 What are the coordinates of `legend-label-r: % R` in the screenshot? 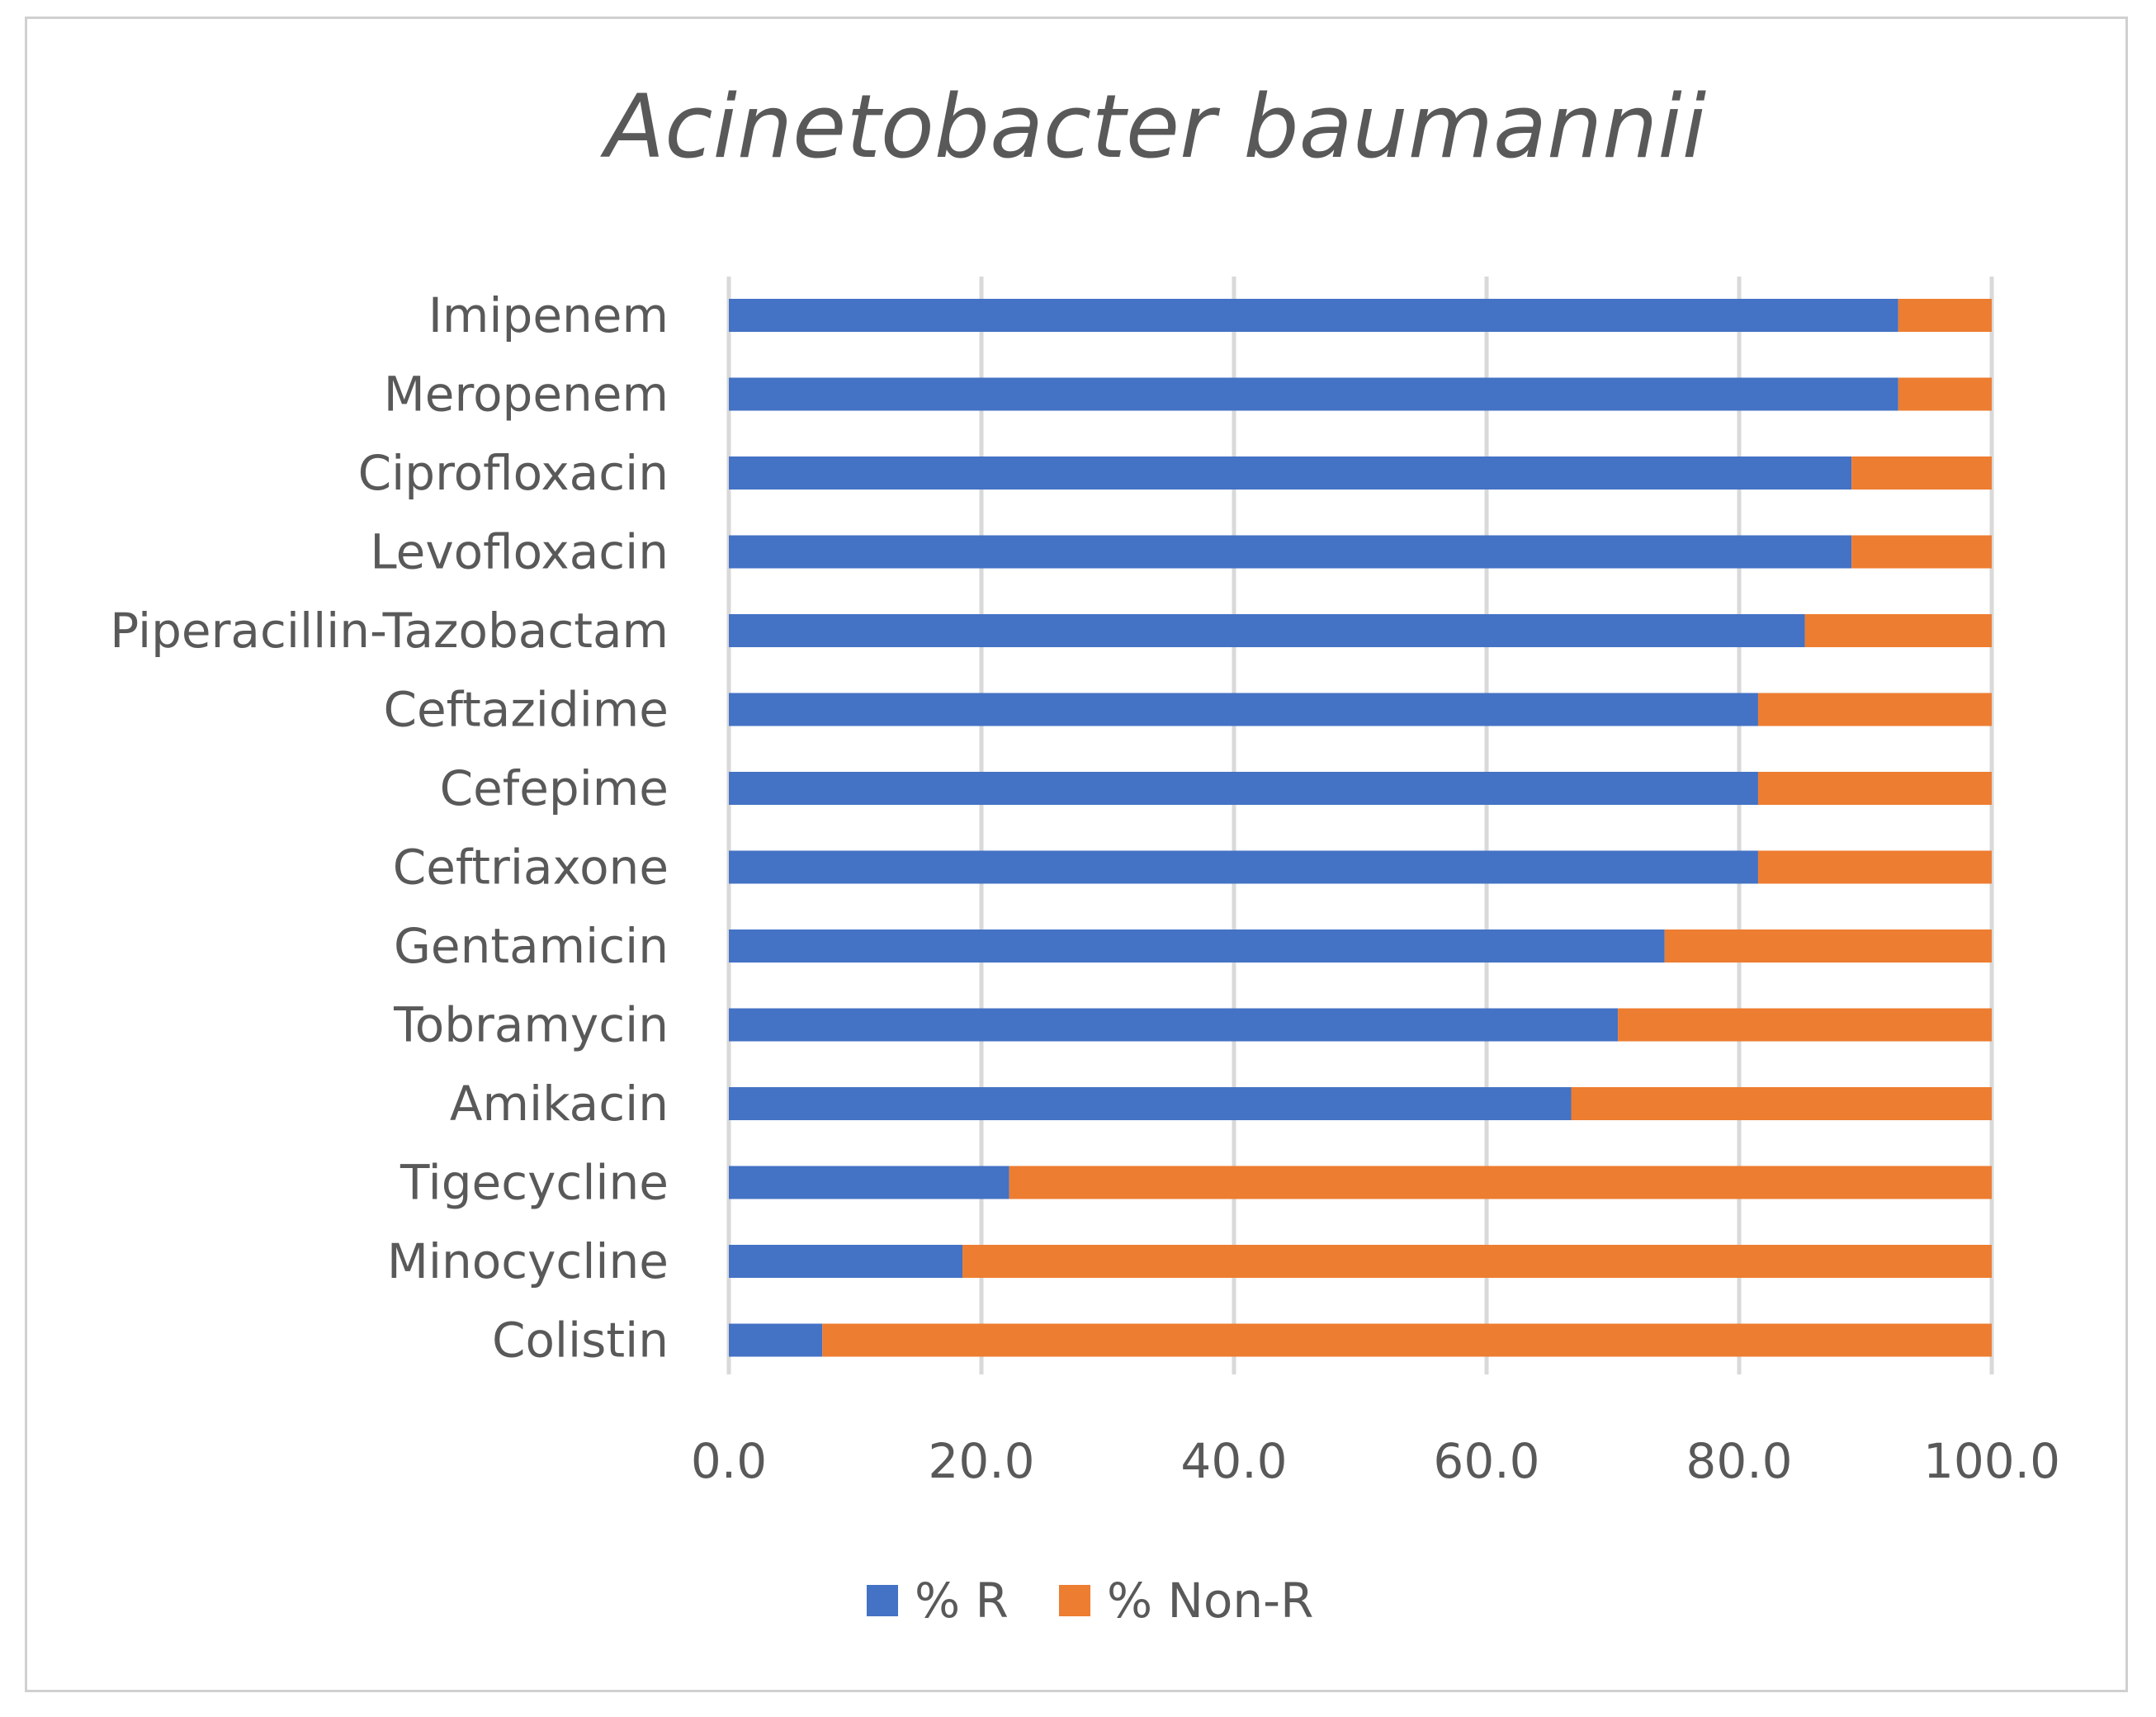 It's located at (962, 1601).